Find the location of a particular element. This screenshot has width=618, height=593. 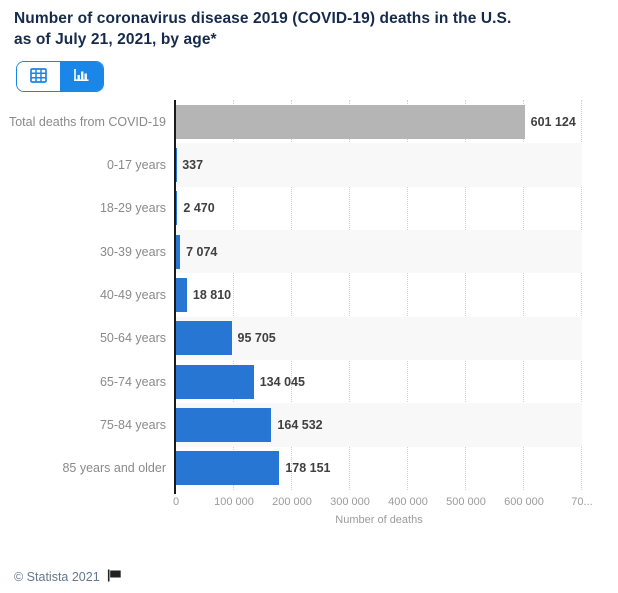

category-label: 50-64 years is located at coordinates (132, 338).